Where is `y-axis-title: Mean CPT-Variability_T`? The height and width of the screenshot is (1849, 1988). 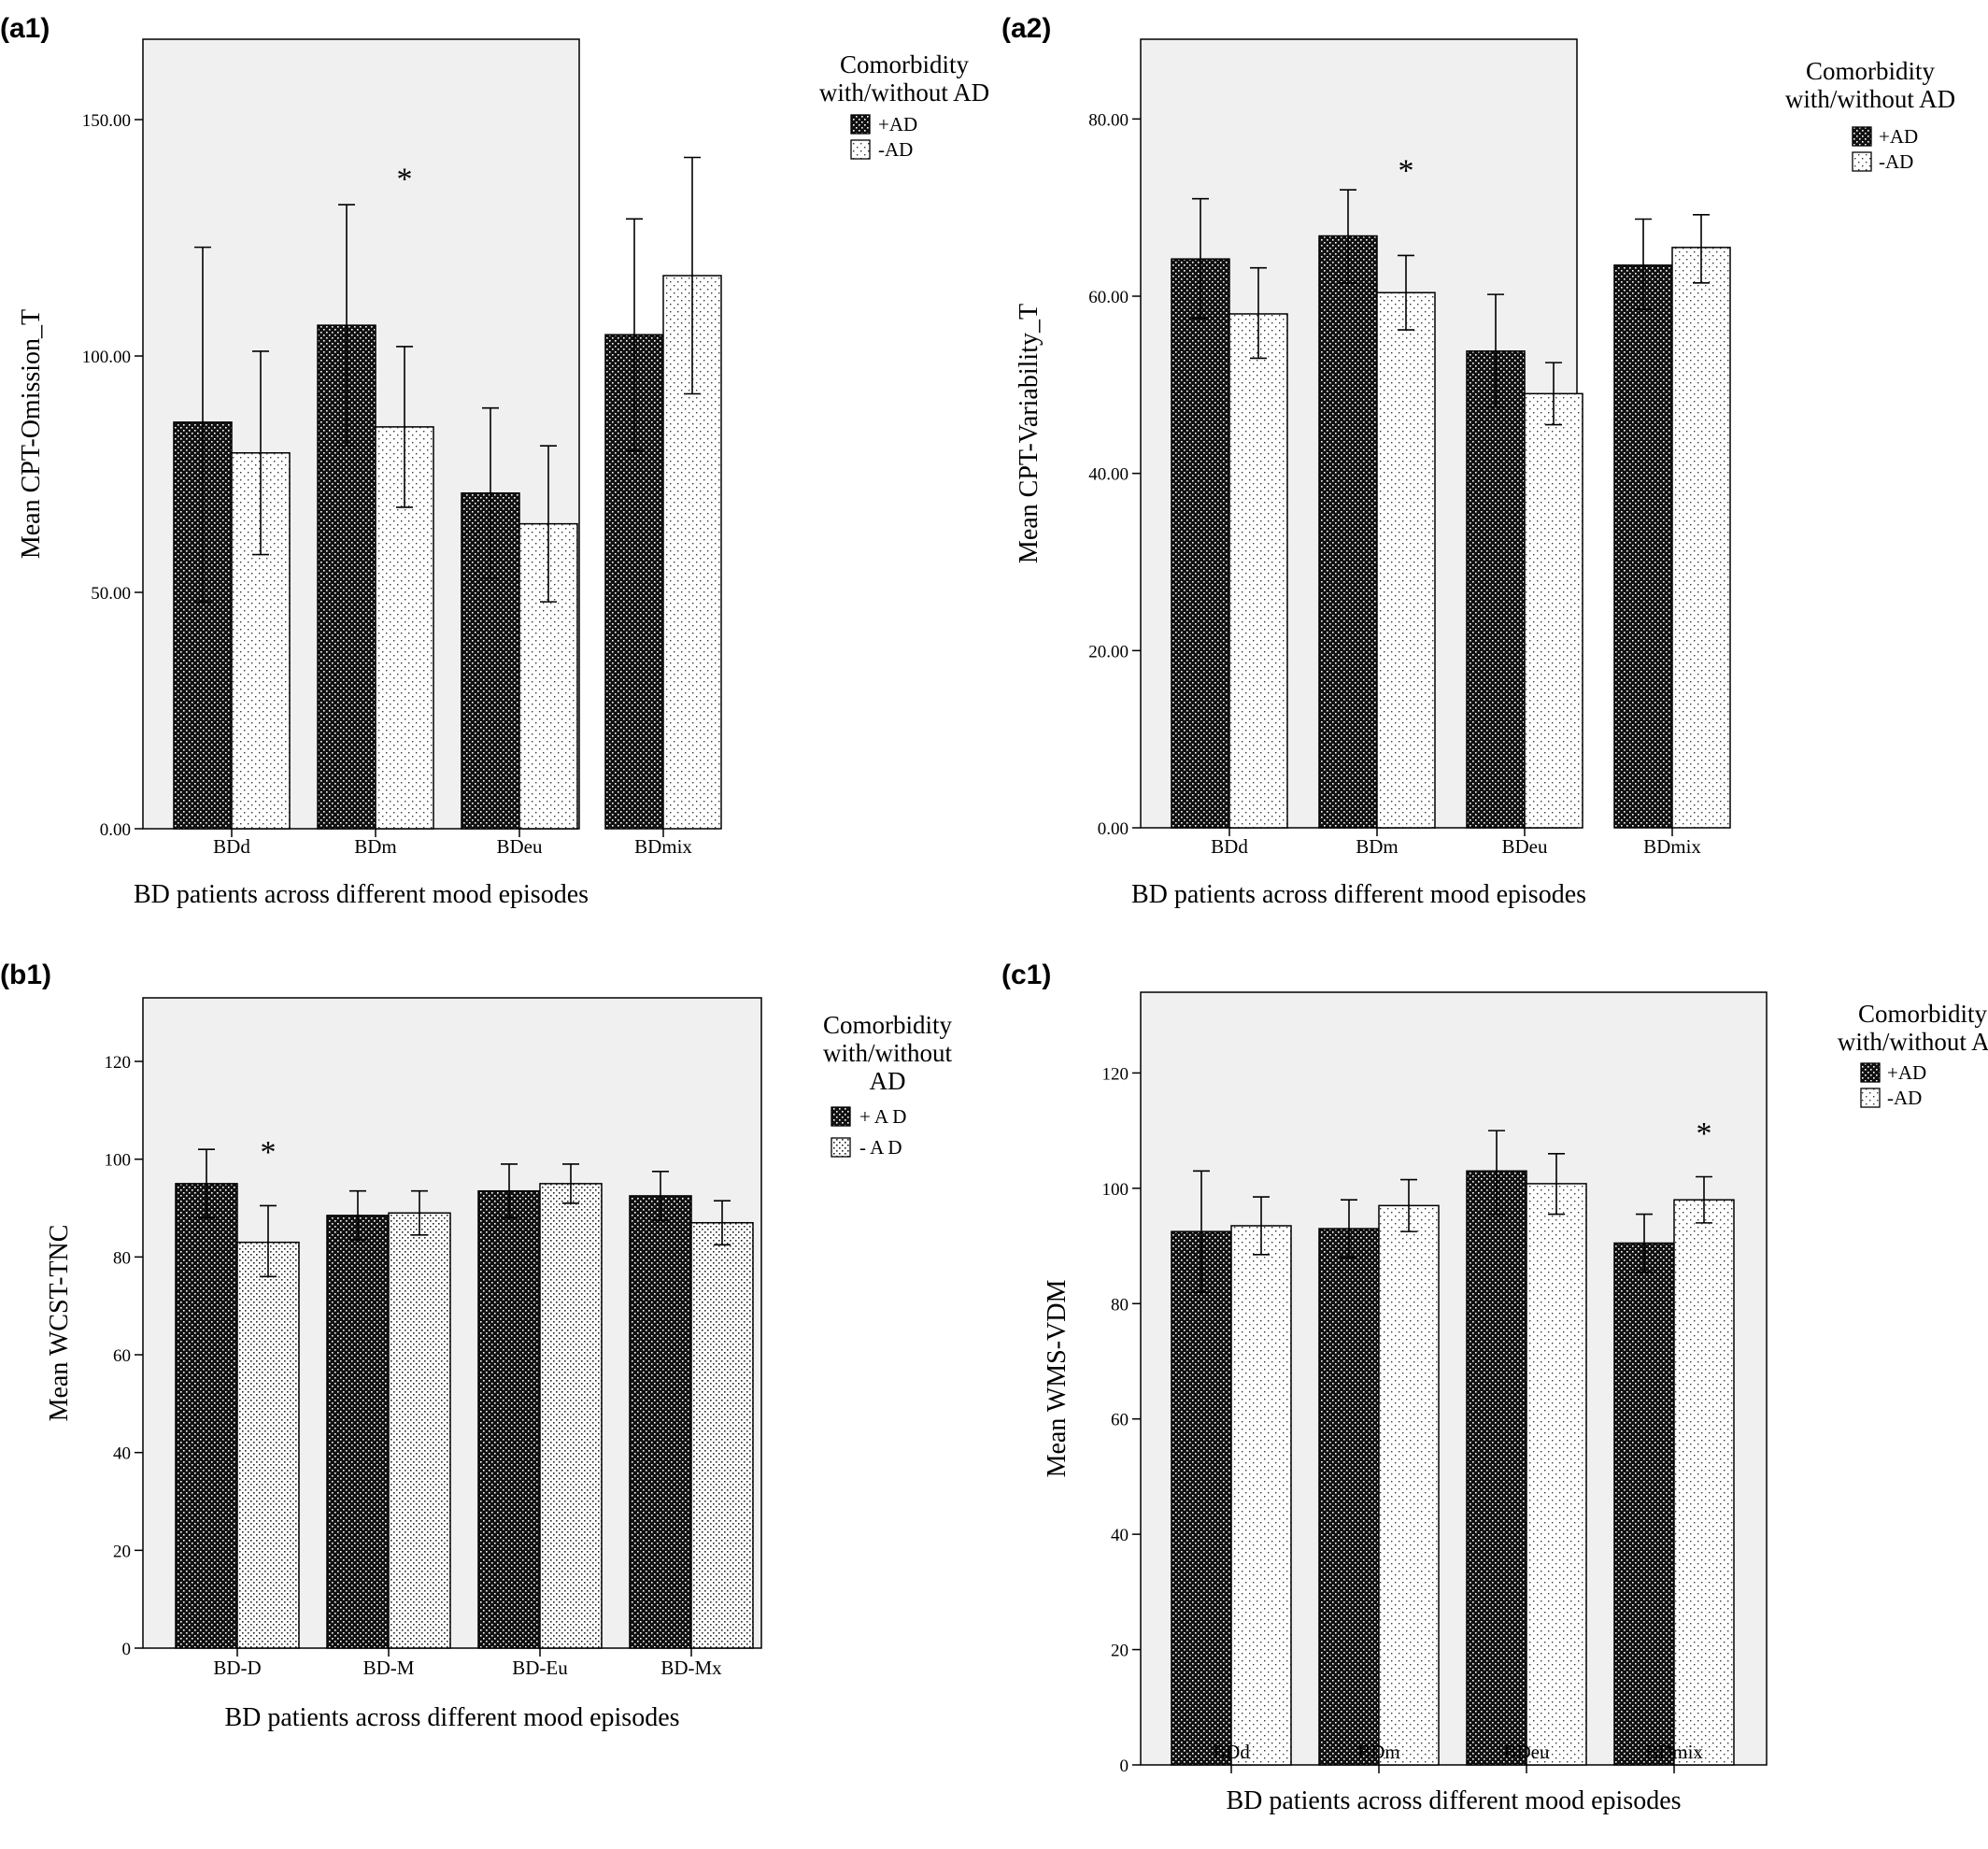 y-axis-title: Mean CPT-Variability_T is located at coordinates (1029, 433).